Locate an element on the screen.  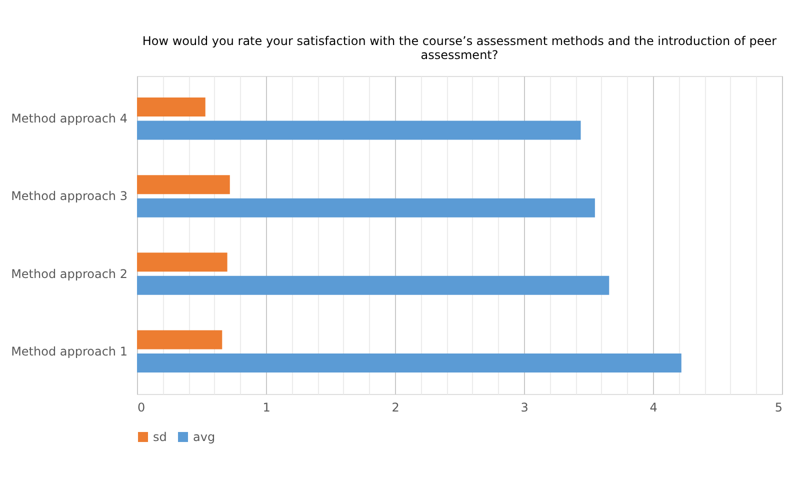
y-tick-label: Method approach 3 is located at coordinates (69, 196).